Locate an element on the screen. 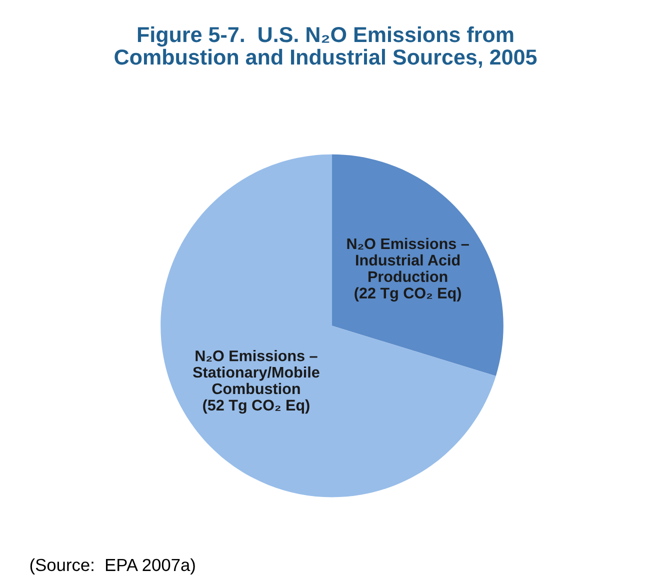 This screenshot has height=587, width=651. pie-slice is located at coordinates (418, 265).